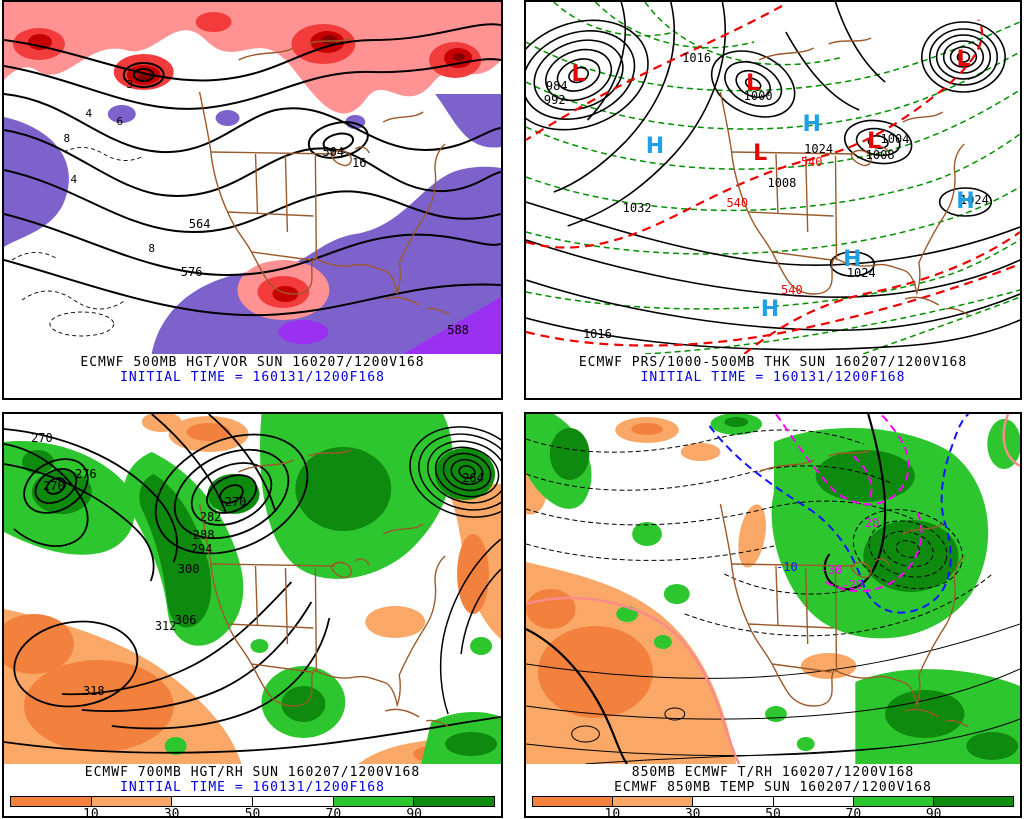  What do you see at coordinates (895, 139) in the screenshot?
I see `contour-label: 1004` at bounding box center [895, 139].